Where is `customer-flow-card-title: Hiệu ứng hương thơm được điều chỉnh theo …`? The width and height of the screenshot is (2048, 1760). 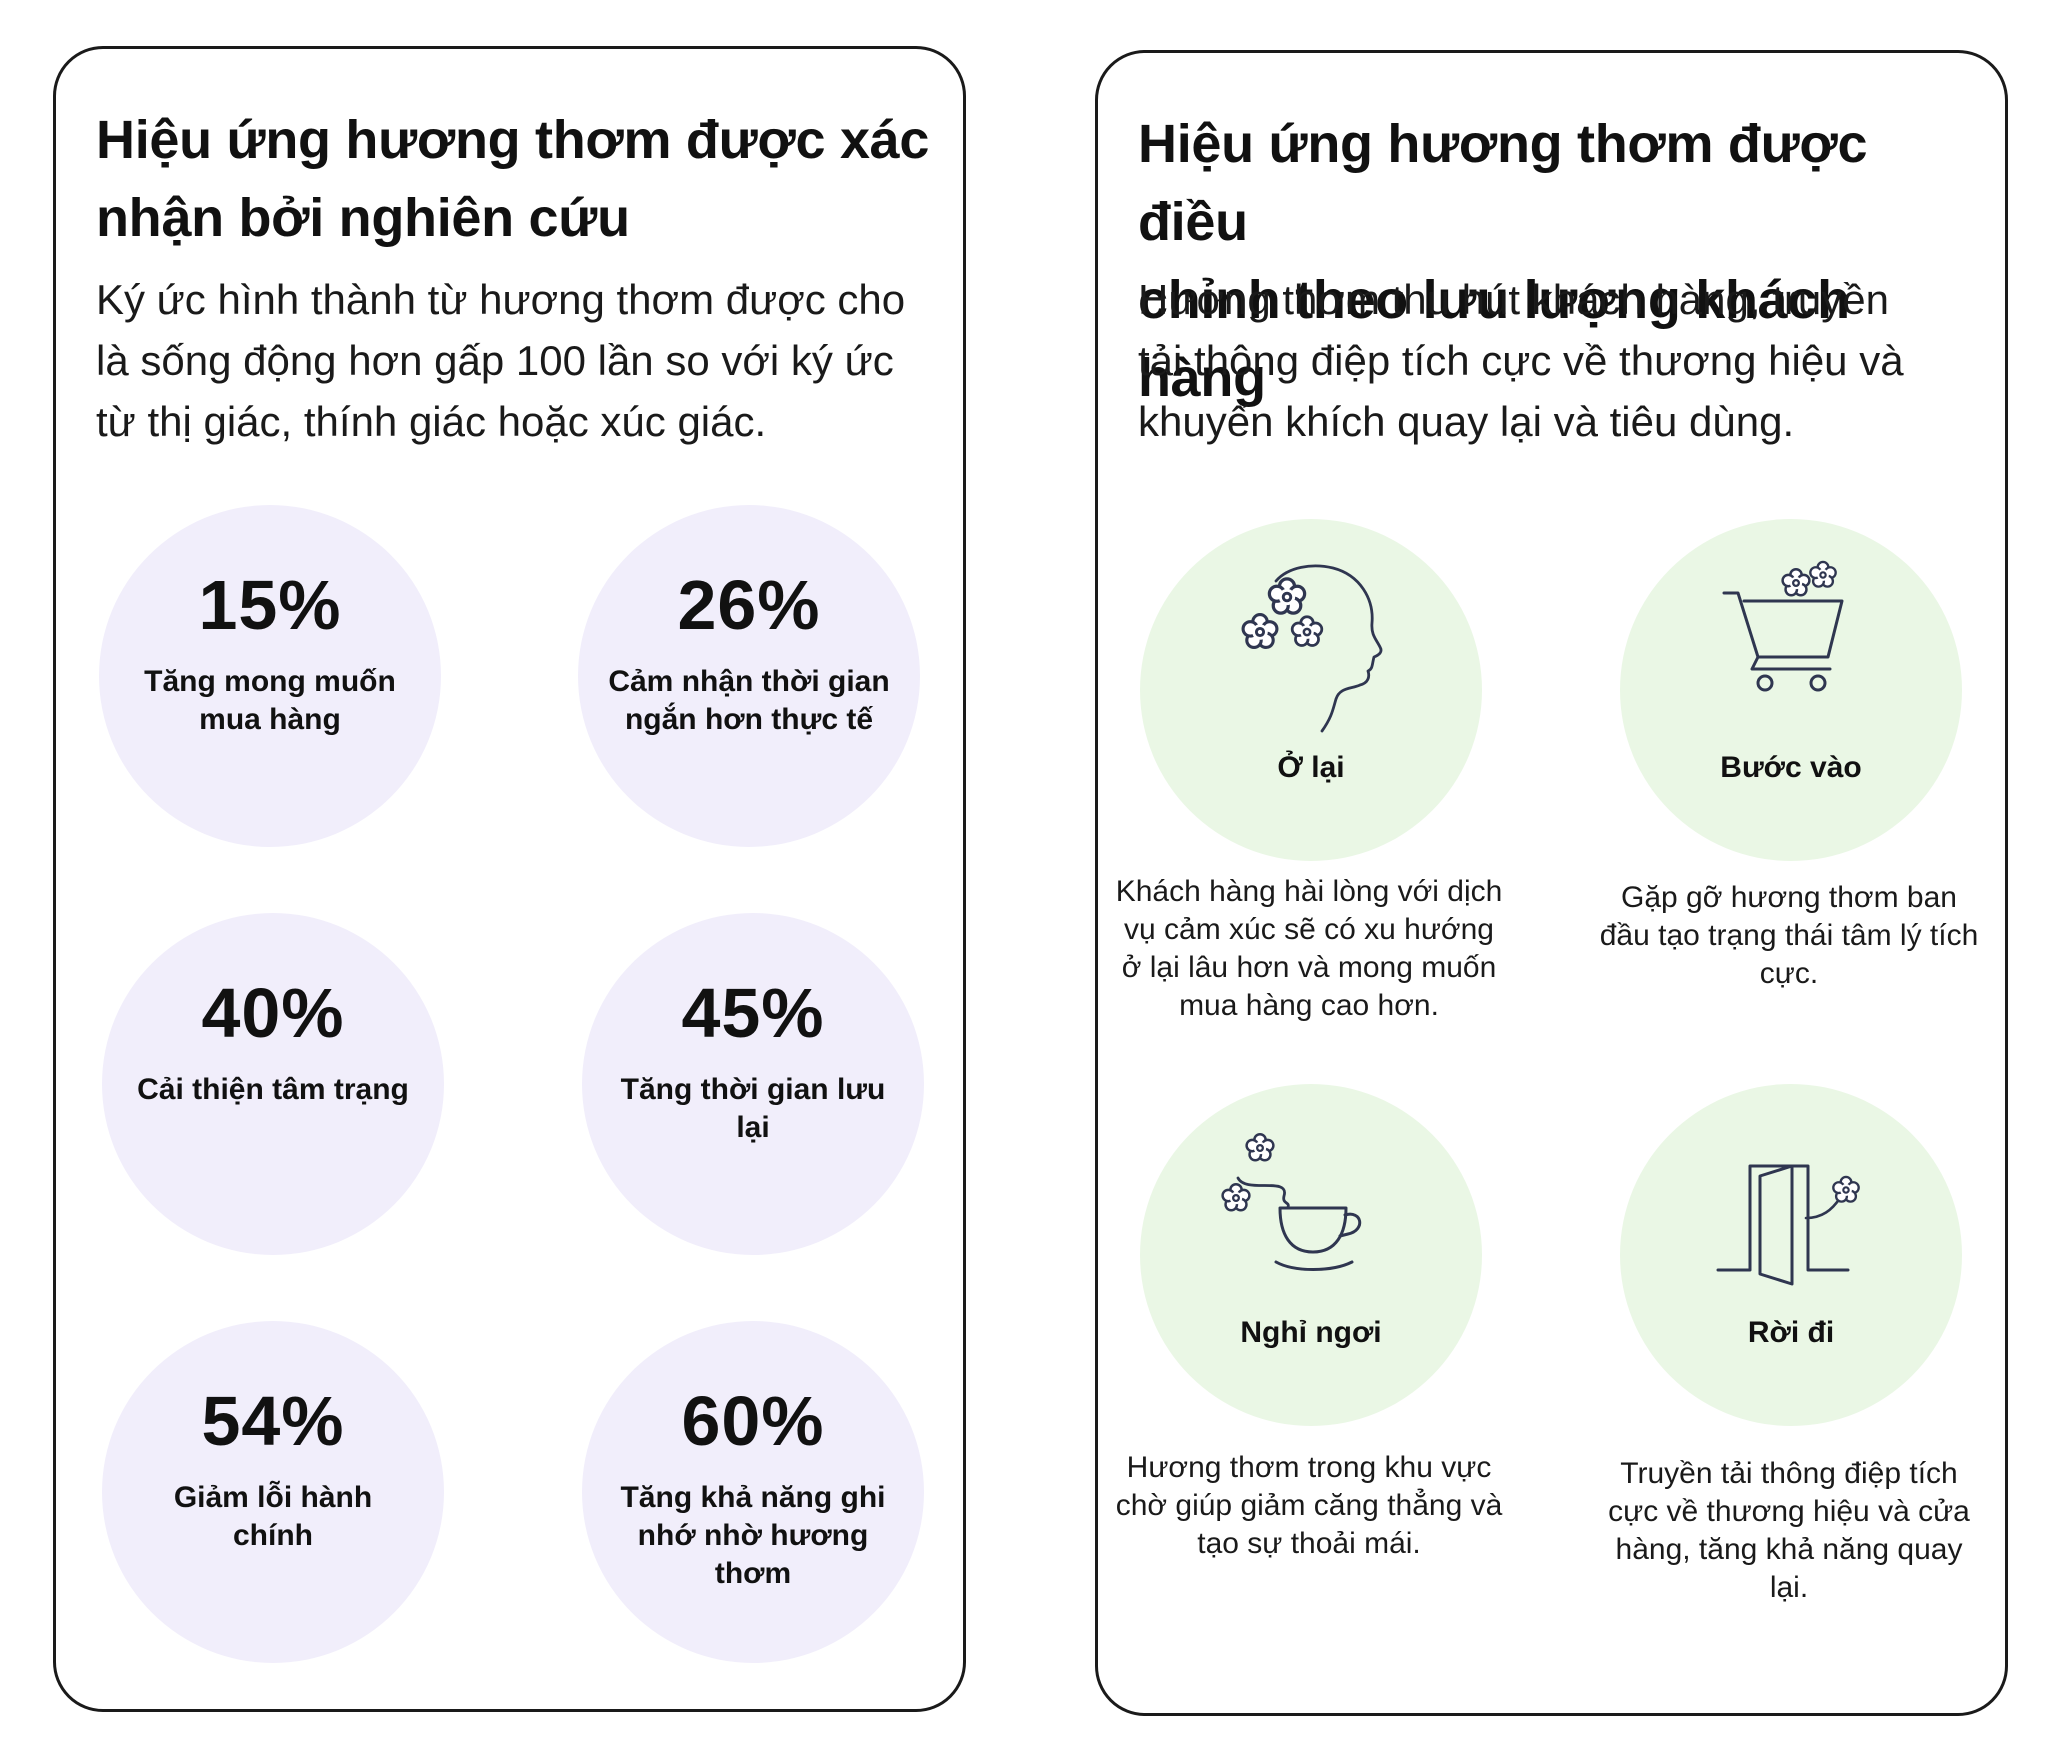 customer-flow-card-title: Hiệu ứng hương thơm được điều chỉnh theo … is located at coordinates (1558, 261).